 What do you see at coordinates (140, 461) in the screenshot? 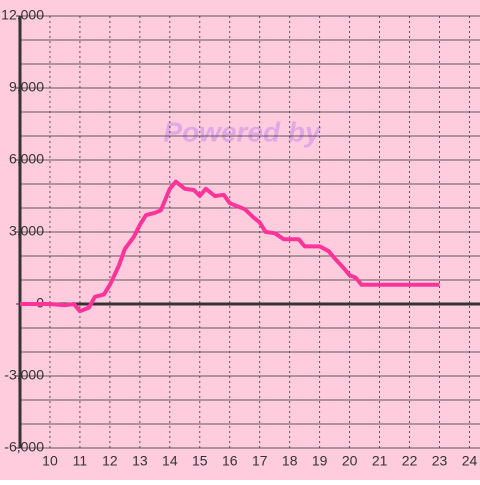
I see `x-tick-label: 13` at bounding box center [140, 461].